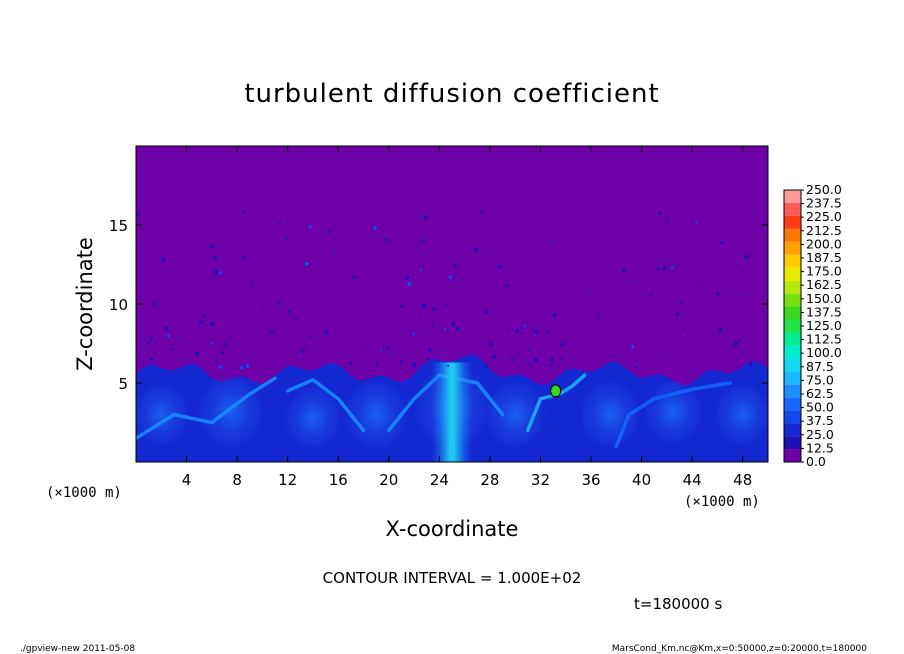  I want to click on boundary-layer-field, so click(452, 408).